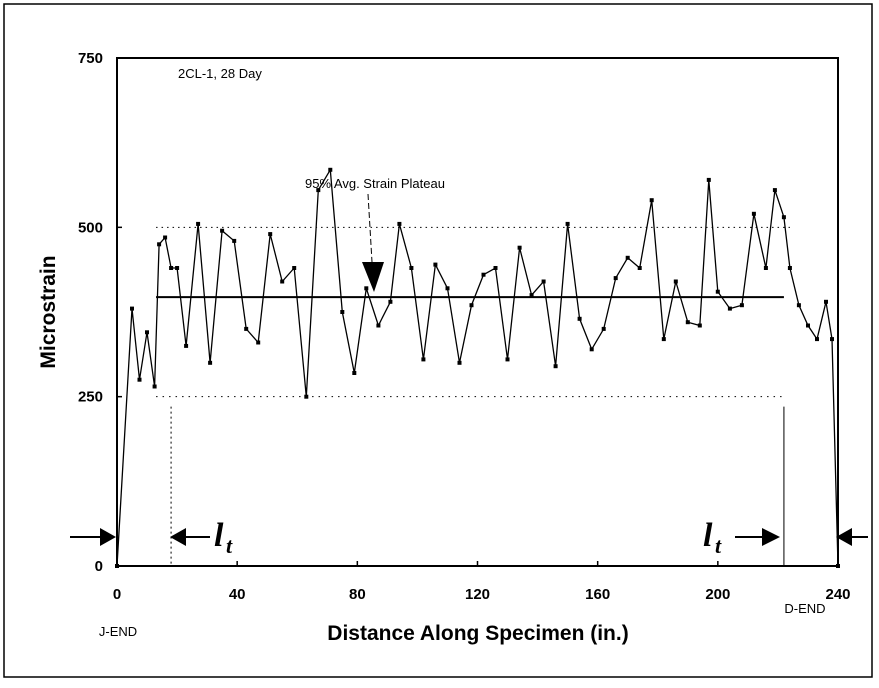 The image size is (879, 688). Describe the element at coordinates (178, 537) in the screenshot. I see `left-outer-arrowhead` at that location.